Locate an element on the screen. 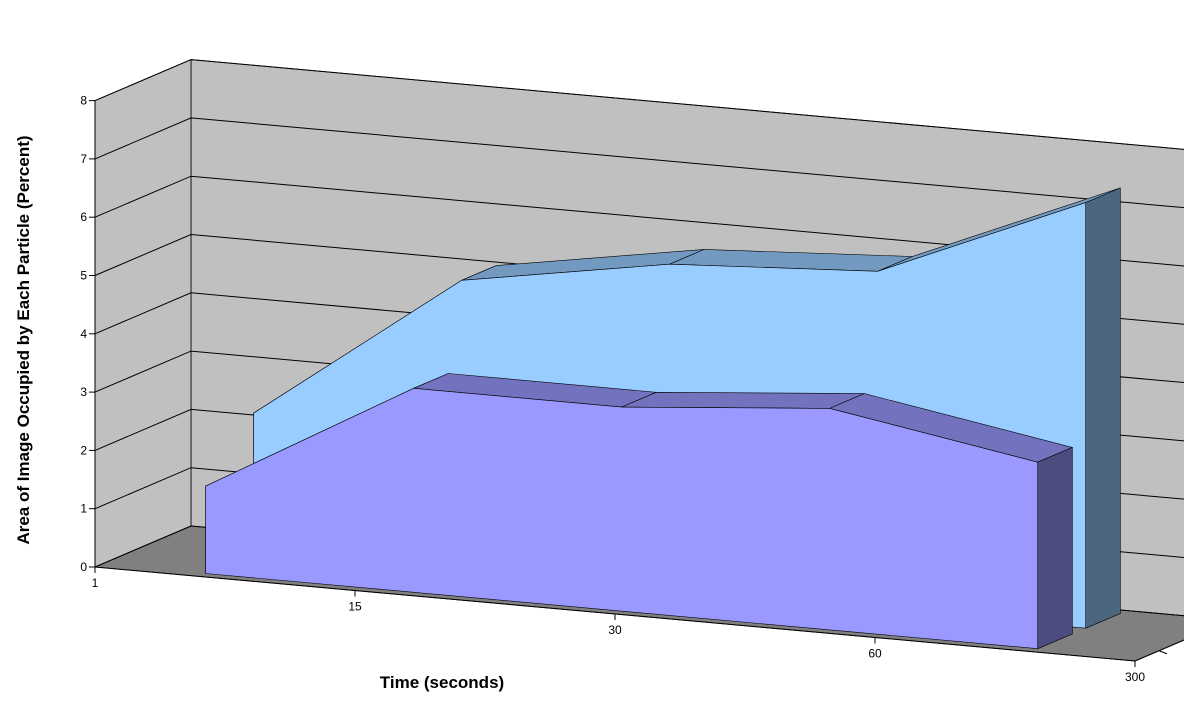 Image resolution: width=1184 pixels, height=722 pixels. x-tick-label: 1 is located at coordinates (95, 583).